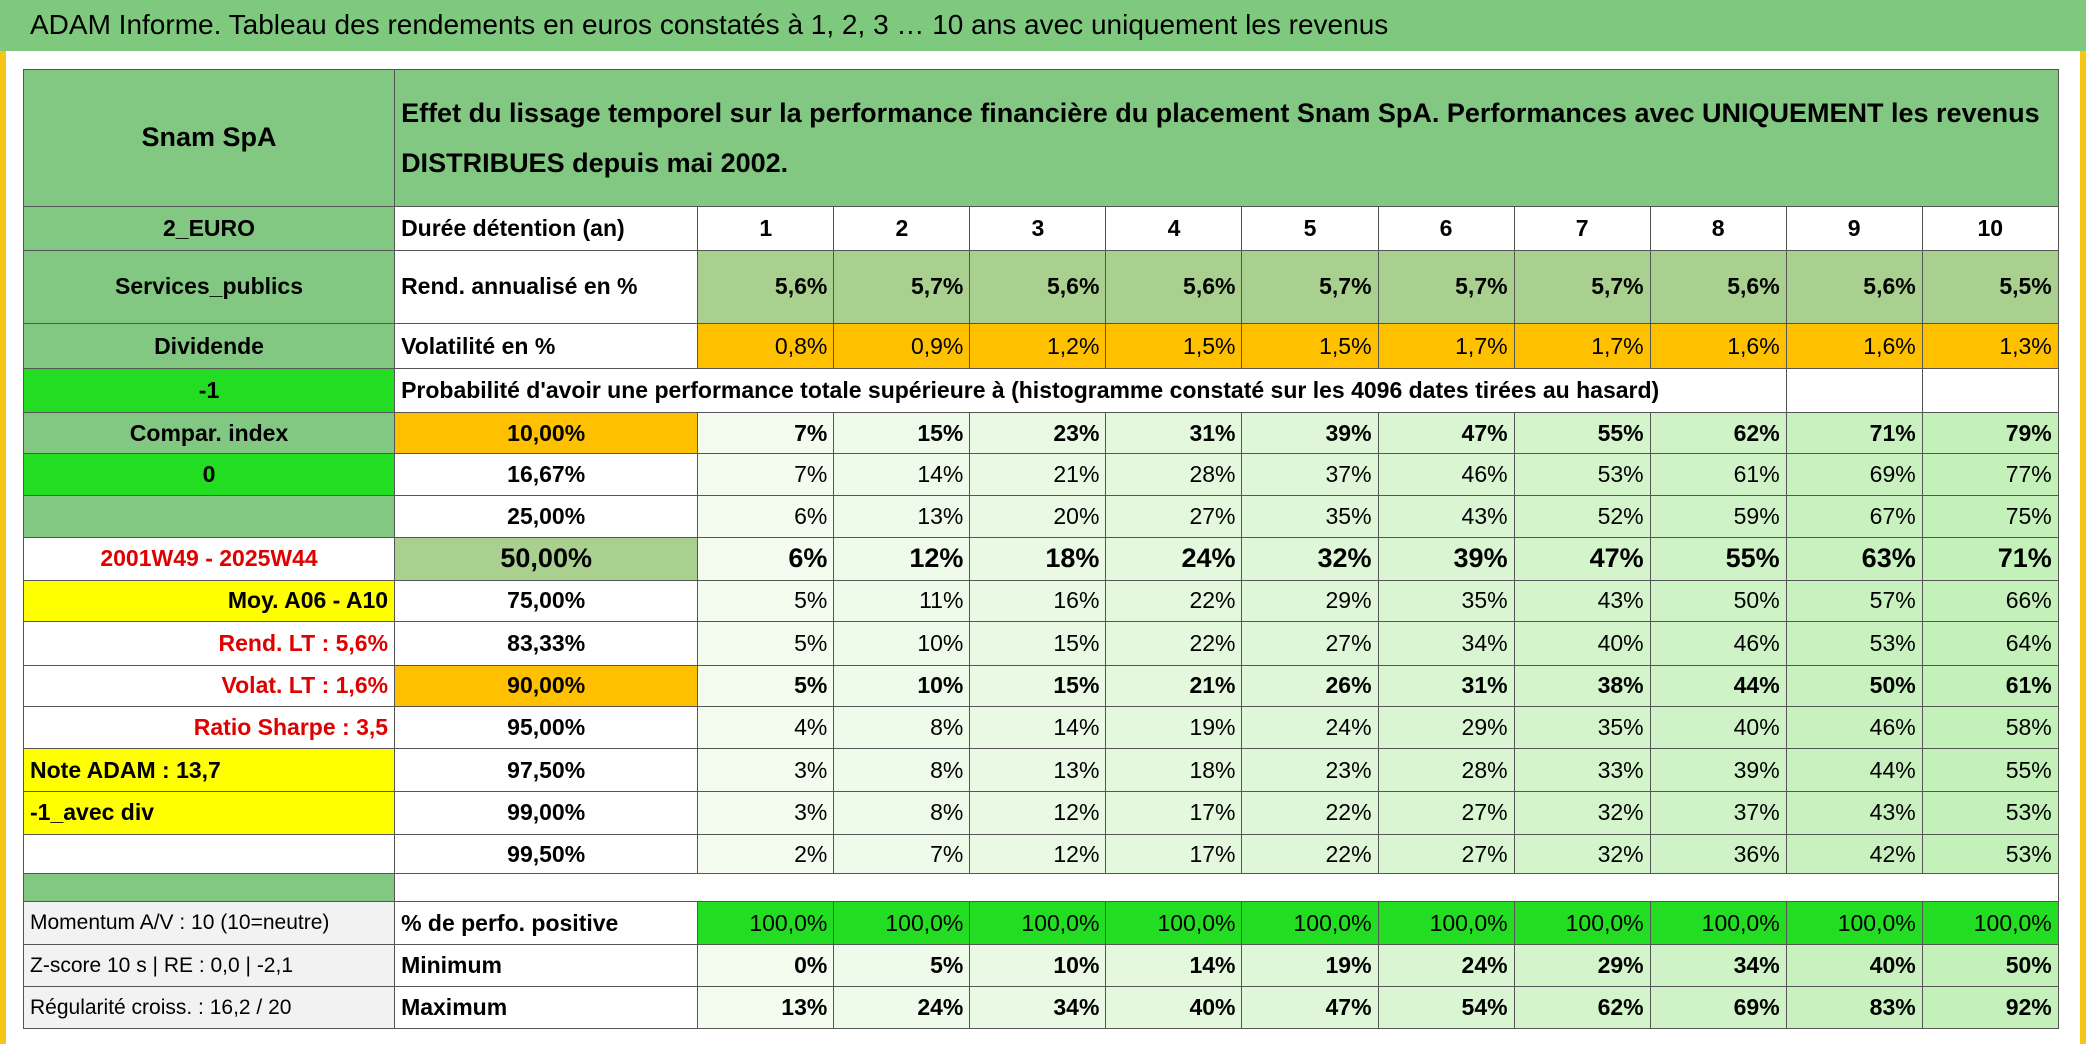  What do you see at coordinates (546, 474) in the screenshot?
I see `row-label: 16,67%` at bounding box center [546, 474].